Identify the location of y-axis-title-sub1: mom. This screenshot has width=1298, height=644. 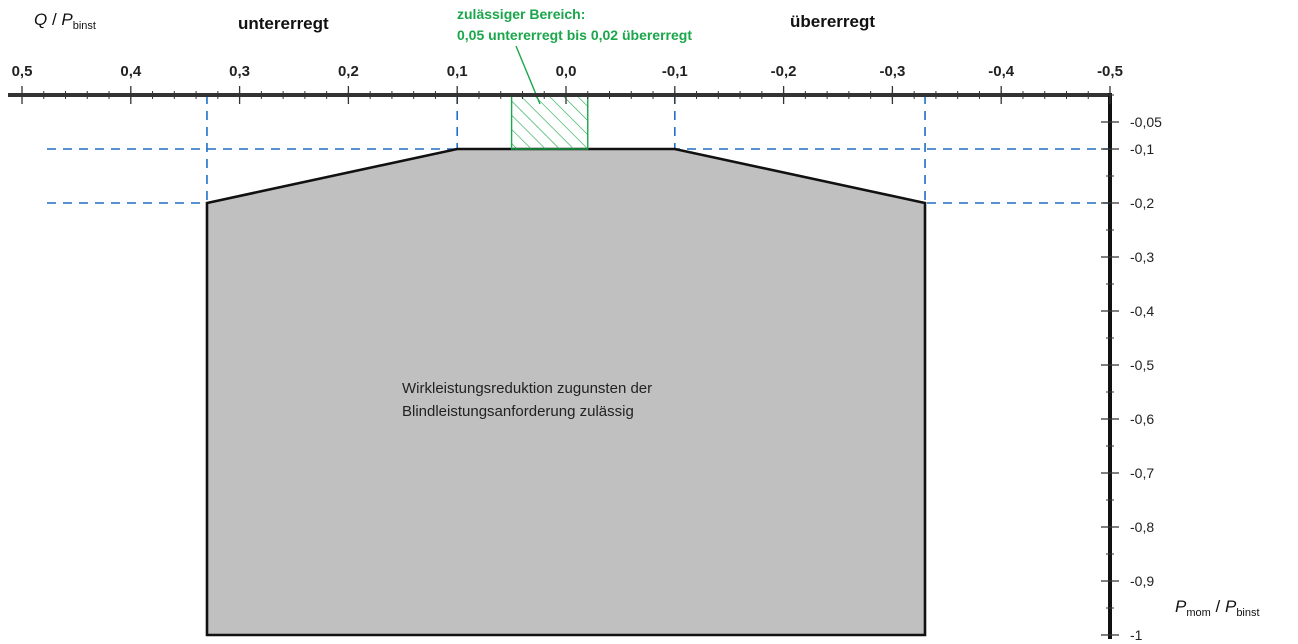
(1198, 613).